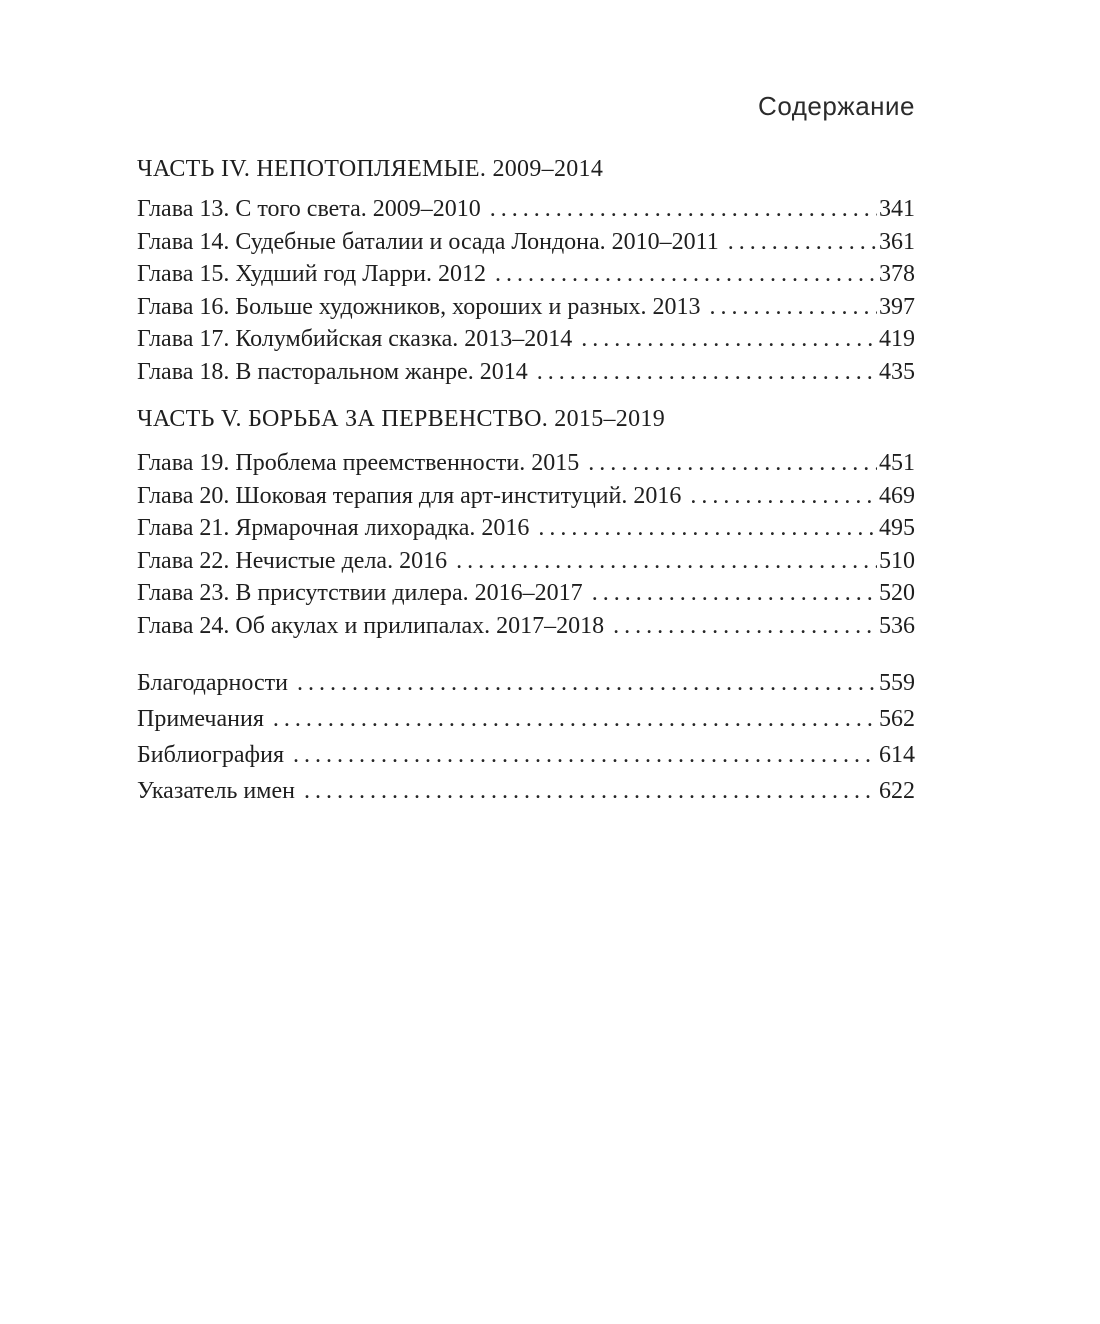 The height and width of the screenshot is (1324, 1100). I want to click on toc-entry-page: 361, so click(897, 241).